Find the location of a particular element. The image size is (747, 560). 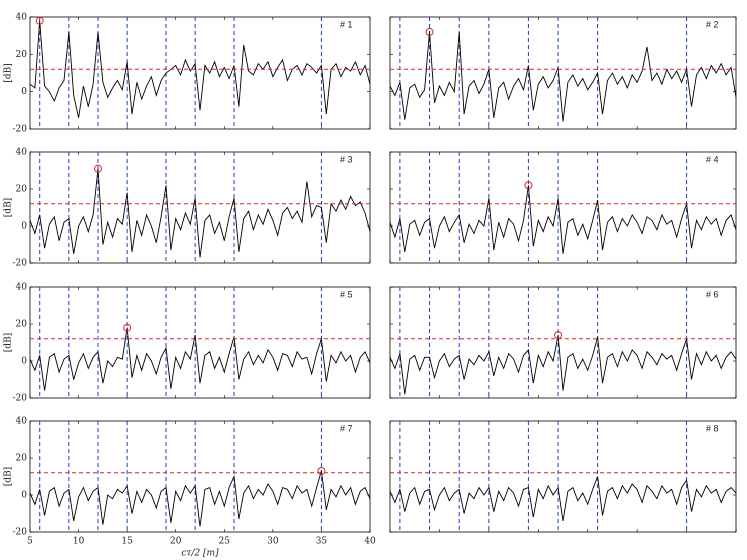

panel: 5 10 15 20 25 30 35 40 -20 0 20 40 # 7 [dB] cτ/2 [m] is located at coordinates (190, 488).